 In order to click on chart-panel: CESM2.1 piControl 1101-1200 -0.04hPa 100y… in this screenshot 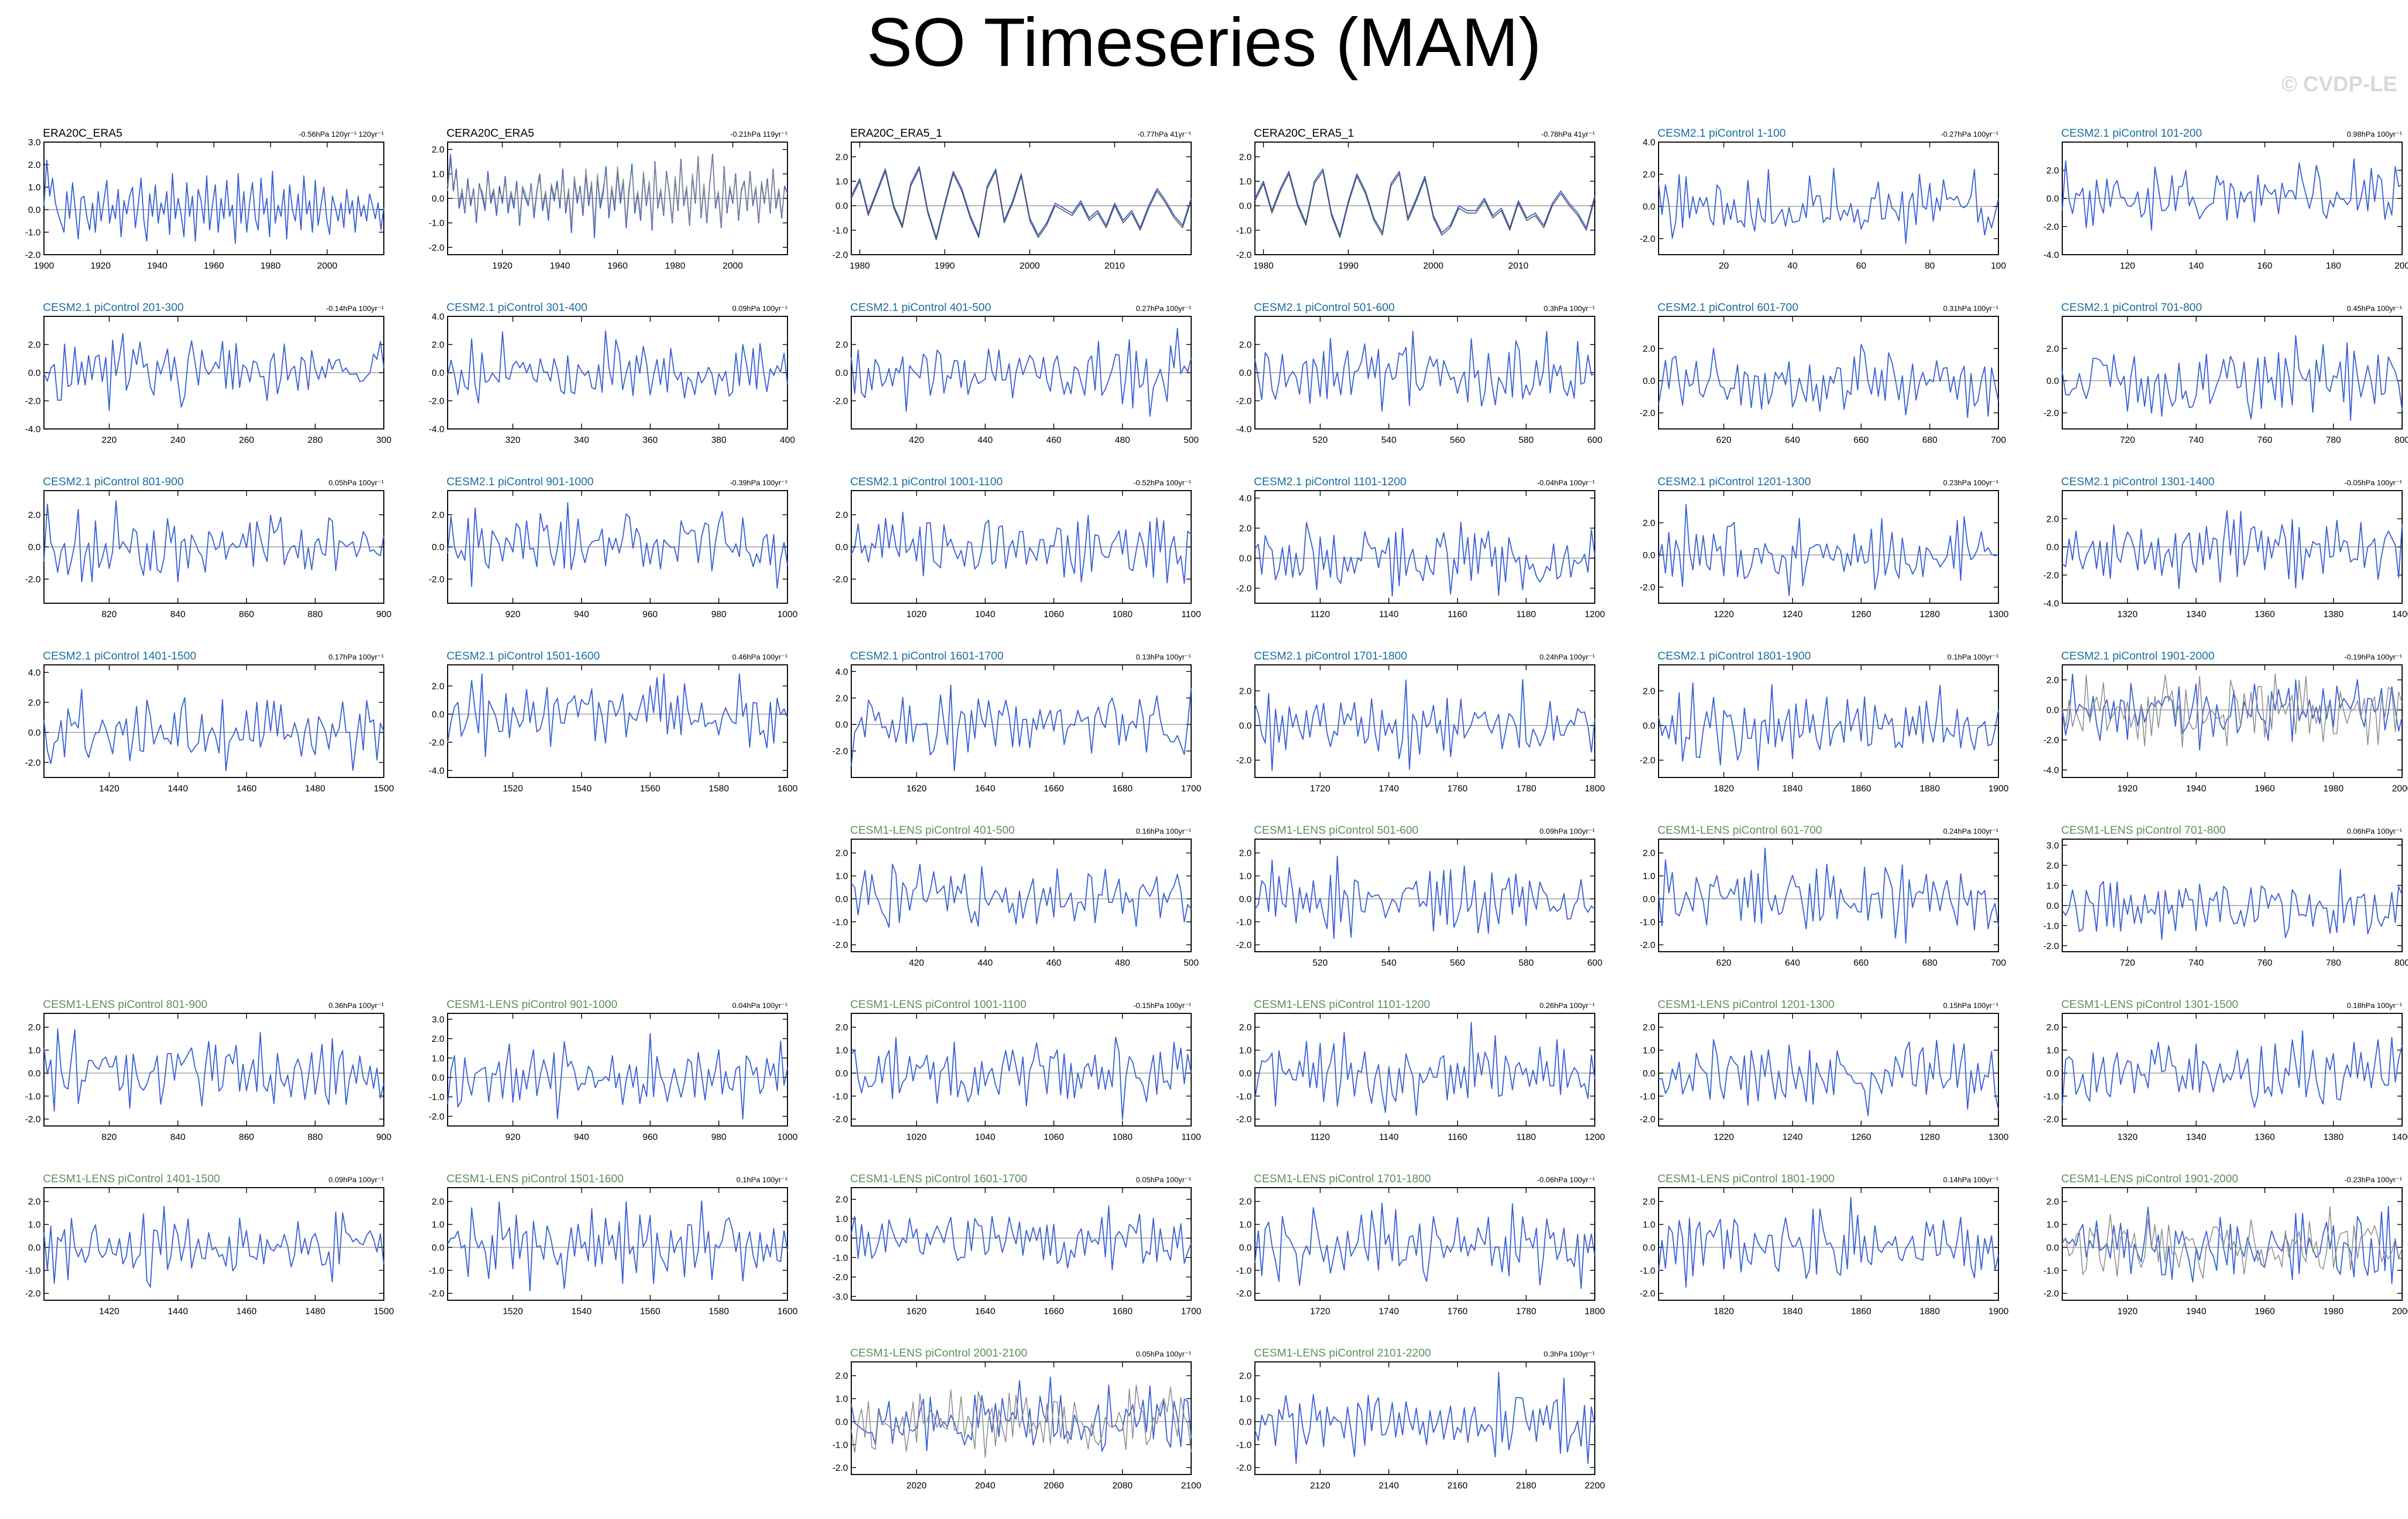, I will do `click(1420, 547)`.